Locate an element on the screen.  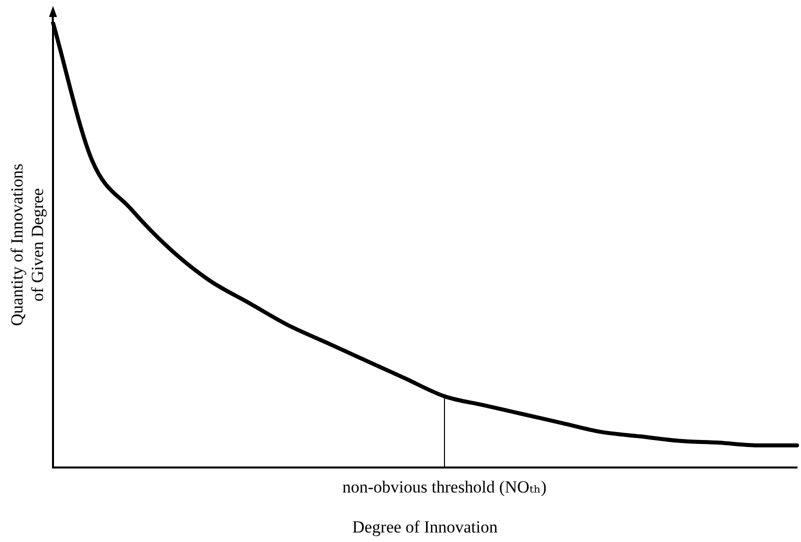
text: non-obvious threshold (NOₜₕ) is located at coordinates (444, 487).